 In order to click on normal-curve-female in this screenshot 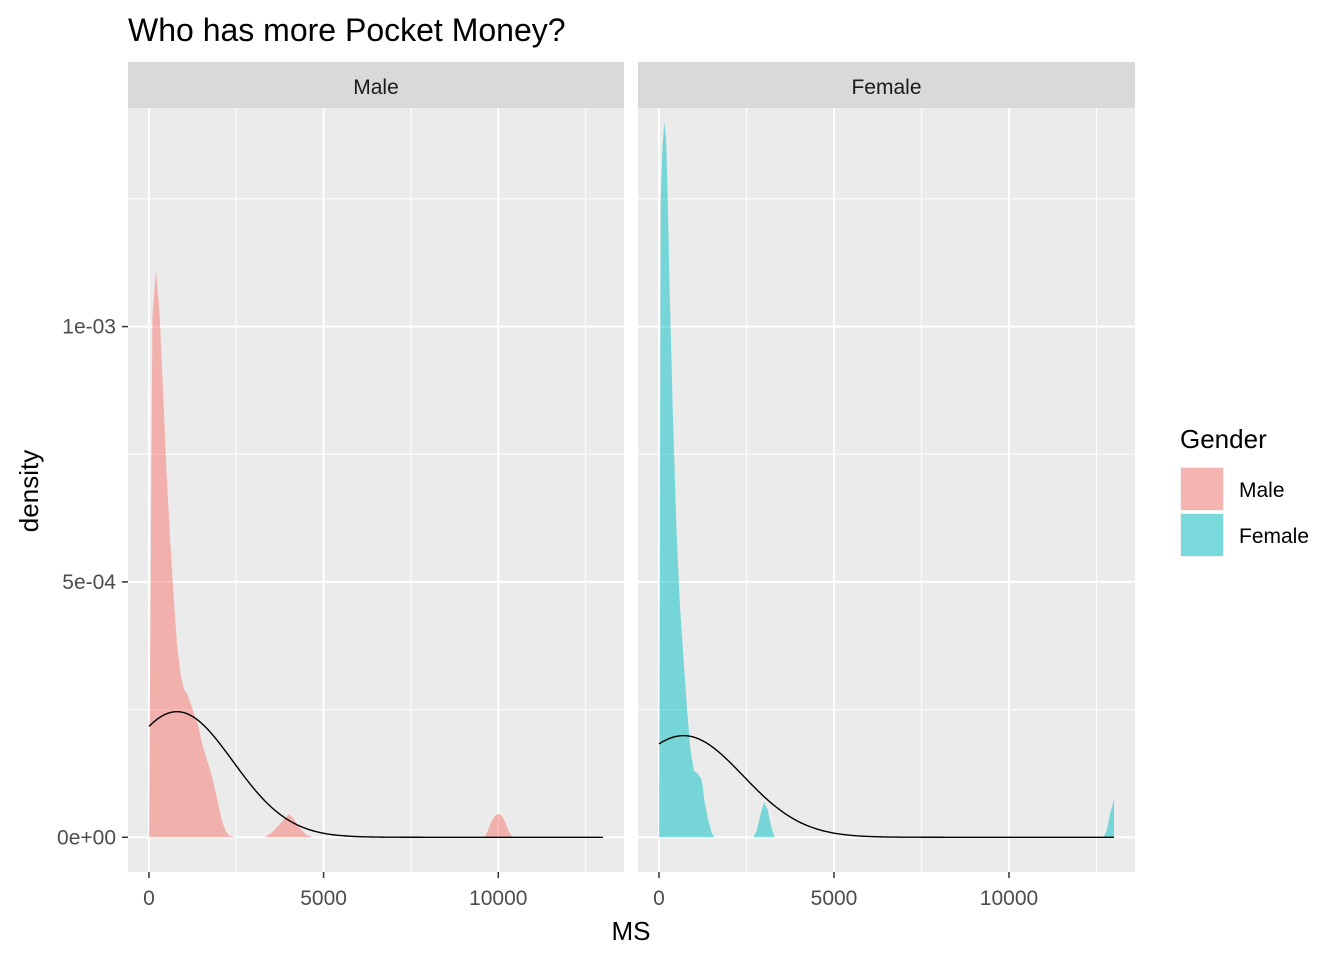, I will do `click(886, 786)`.